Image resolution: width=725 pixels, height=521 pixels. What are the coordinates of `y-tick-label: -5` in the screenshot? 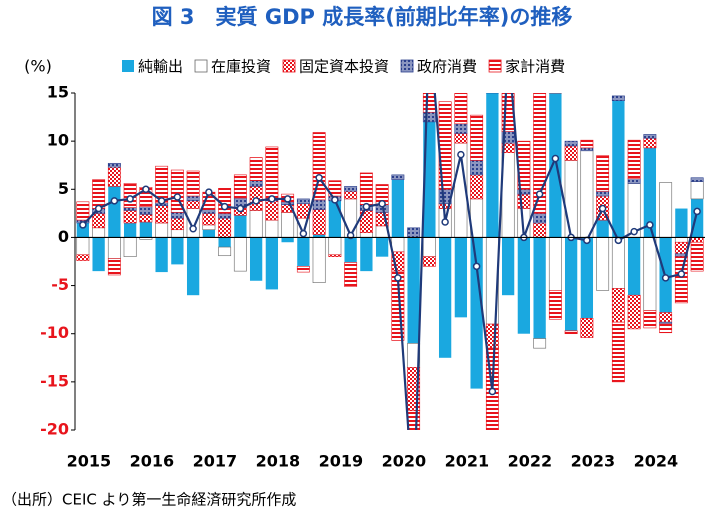 It's located at (60, 284).